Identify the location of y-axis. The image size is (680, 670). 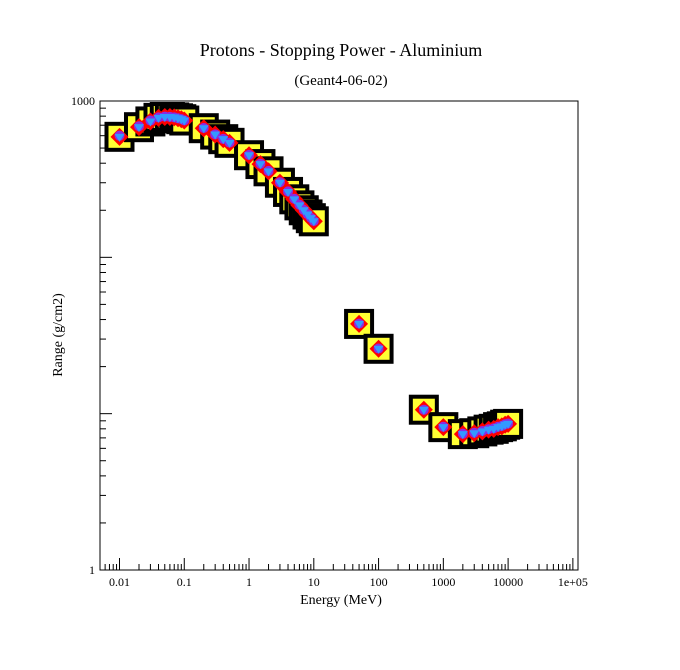
(106, 335).